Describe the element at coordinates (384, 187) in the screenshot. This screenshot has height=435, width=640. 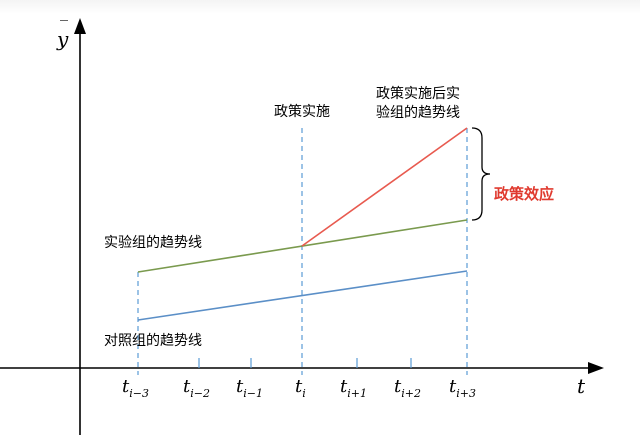
I see `post-policy-trend-line` at that location.